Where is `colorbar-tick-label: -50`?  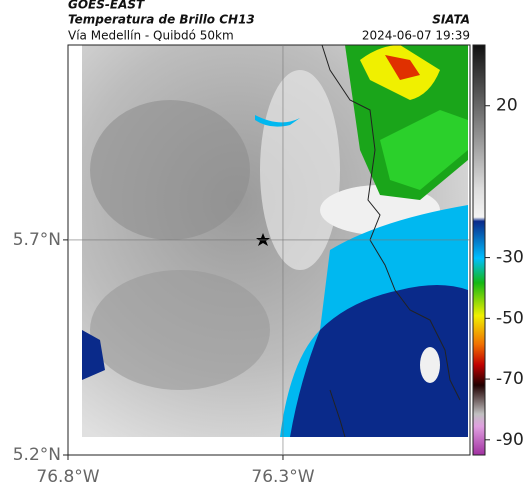
colorbar-tick-label: -50 is located at coordinates (510, 318).